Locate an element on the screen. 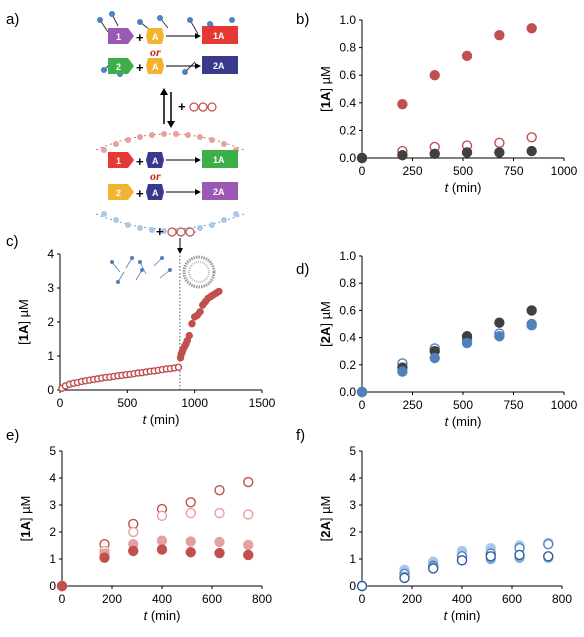  box-1-bottom-label: 1 is located at coordinates (118, 161).